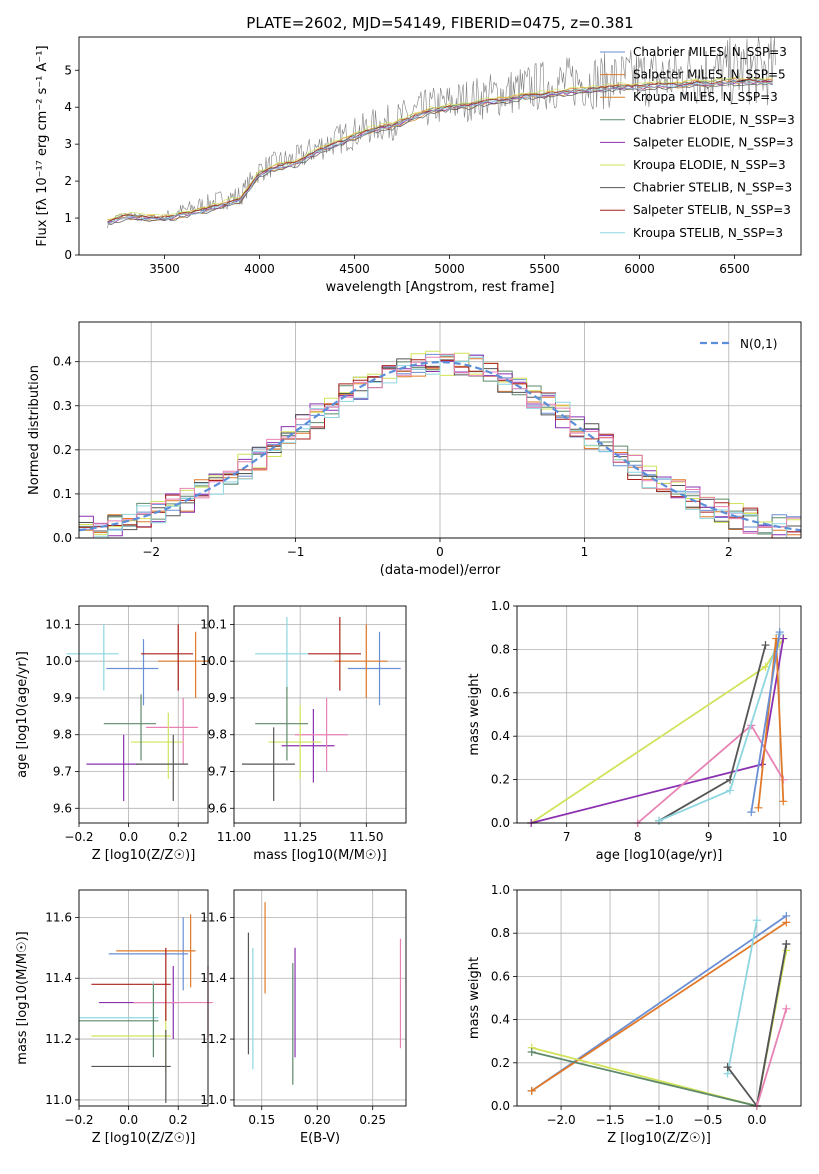 The height and width of the screenshot is (1174, 819). What do you see at coordinates (68, 107) in the screenshot?
I see `y-tick-label: 4` at bounding box center [68, 107].